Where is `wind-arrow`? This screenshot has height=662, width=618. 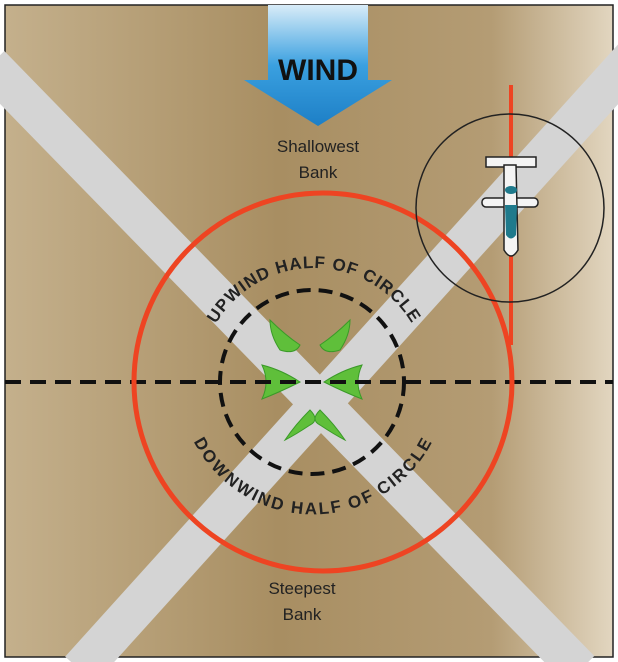
wind-arrow is located at coordinates (318, 65).